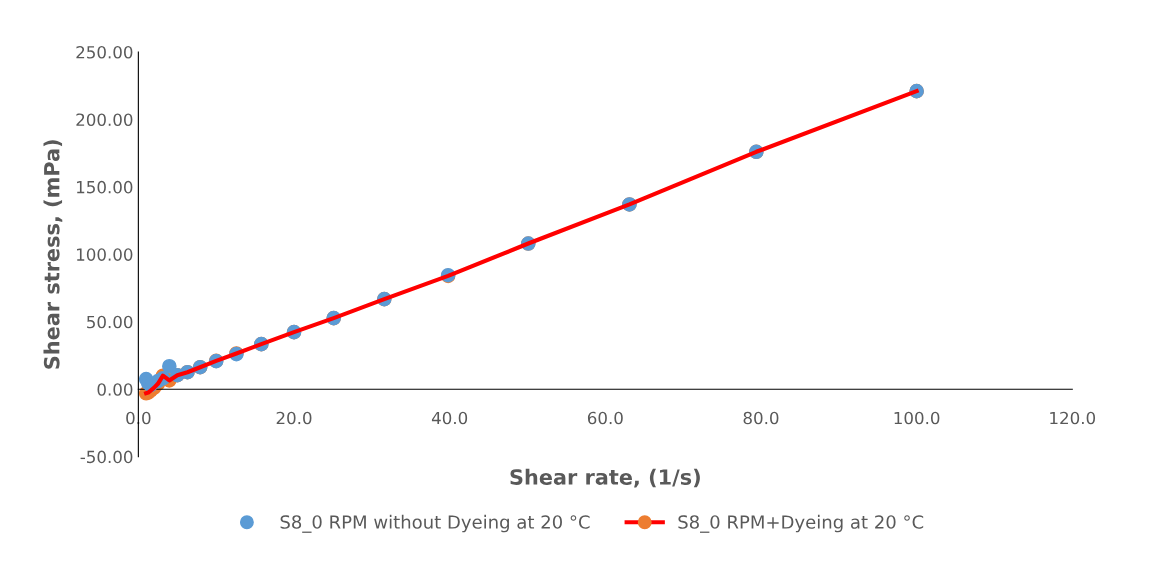 The image size is (1153, 578). What do you see at coordinates (294, 418) in the screenshot?
I see `x-tick-label: 20.0` at bounding box center [294, 418].